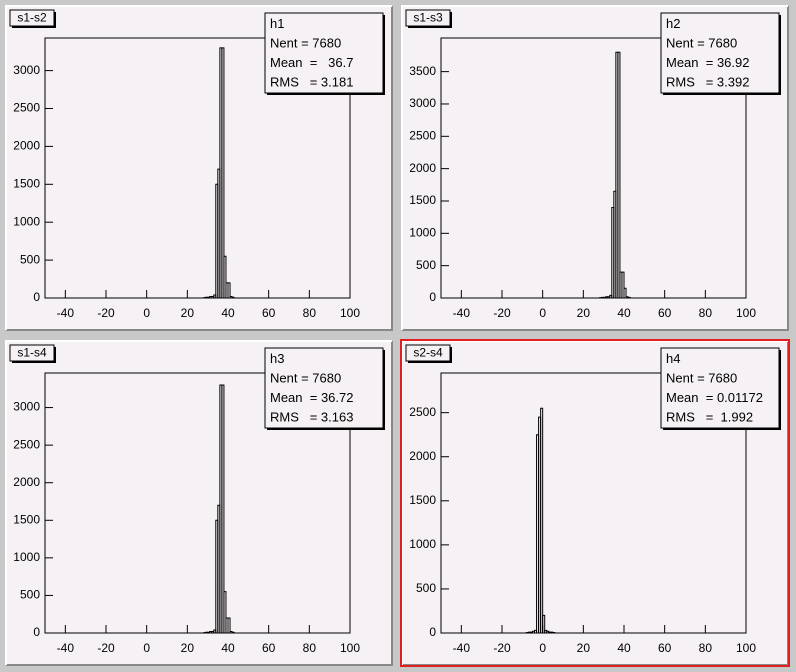 This screenshot has width=796, height=672. What do you see at coordinates (673, 23) in the screenshot?
I see `stats-name: h2` at bounding box center [673, 23].